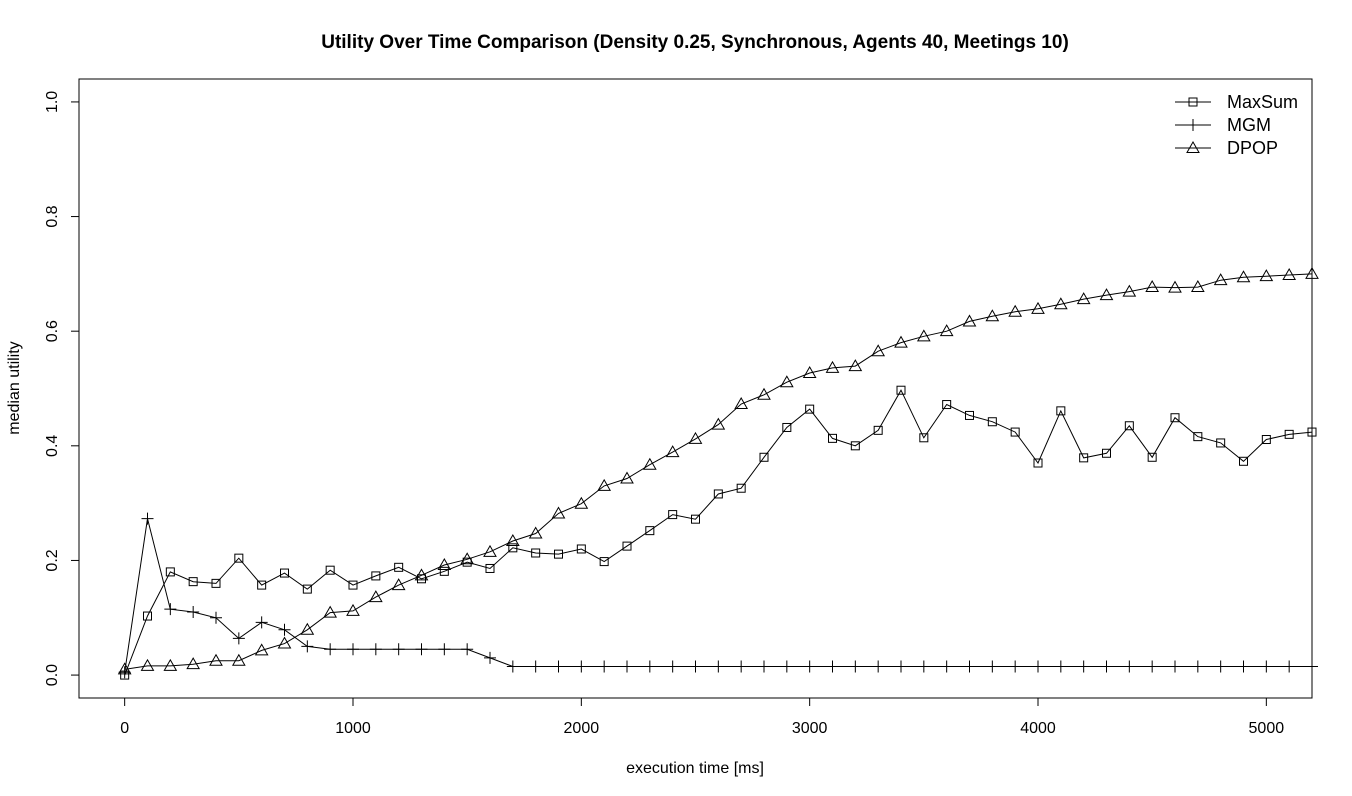 This screenshot has height=796, width=1352. What do you see at coordinates (1038, 728) in the screenshot?
I see `x-tick-label: 4000` at bounding box center [1038, 728].